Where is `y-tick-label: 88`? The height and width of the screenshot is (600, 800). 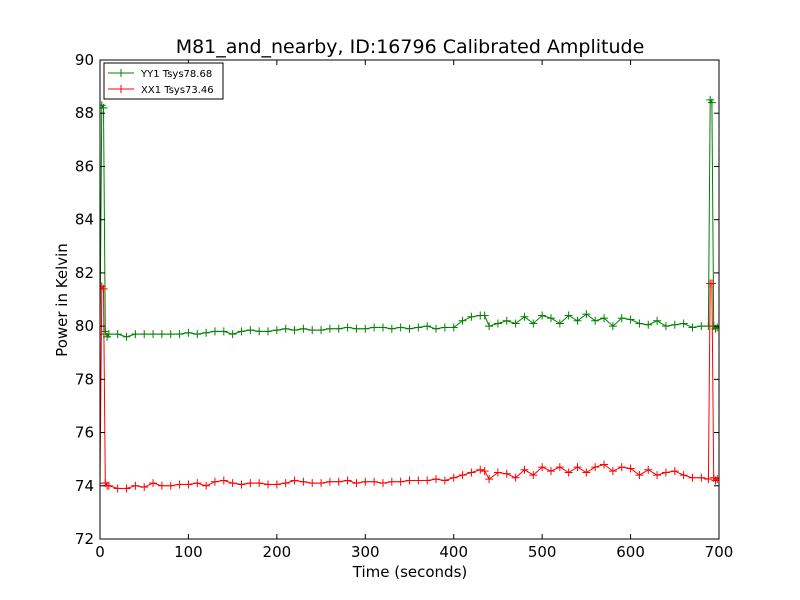 y-tick-label: 88 is located at coordinates (84, 113).